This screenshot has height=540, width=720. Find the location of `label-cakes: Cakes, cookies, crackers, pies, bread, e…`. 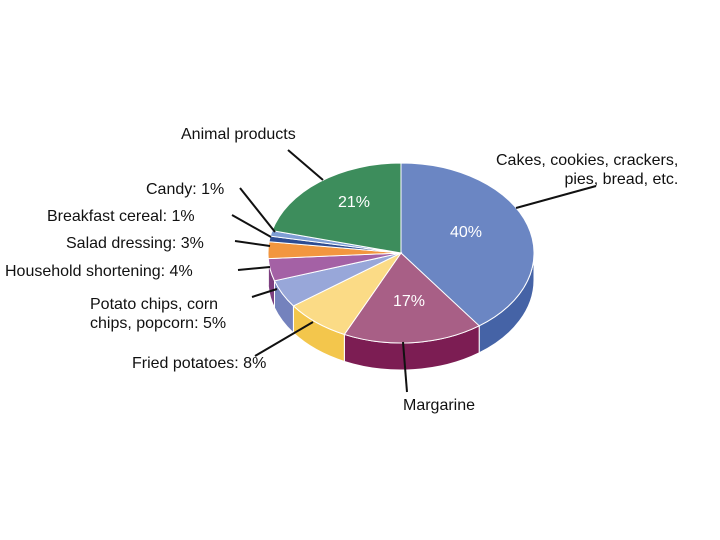

label-cakes: Cakes, cookies, crackers, pies, bread, e… is located at coordinates (587, 170).